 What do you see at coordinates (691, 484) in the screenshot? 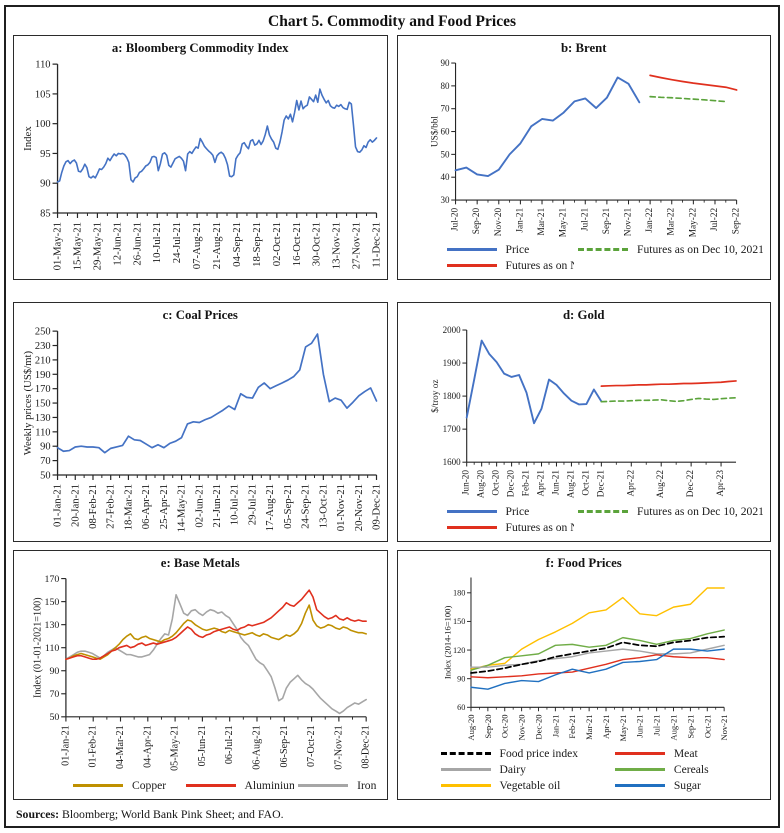
I see `svg-text: Dec-22` at bounding box center [691, 484].